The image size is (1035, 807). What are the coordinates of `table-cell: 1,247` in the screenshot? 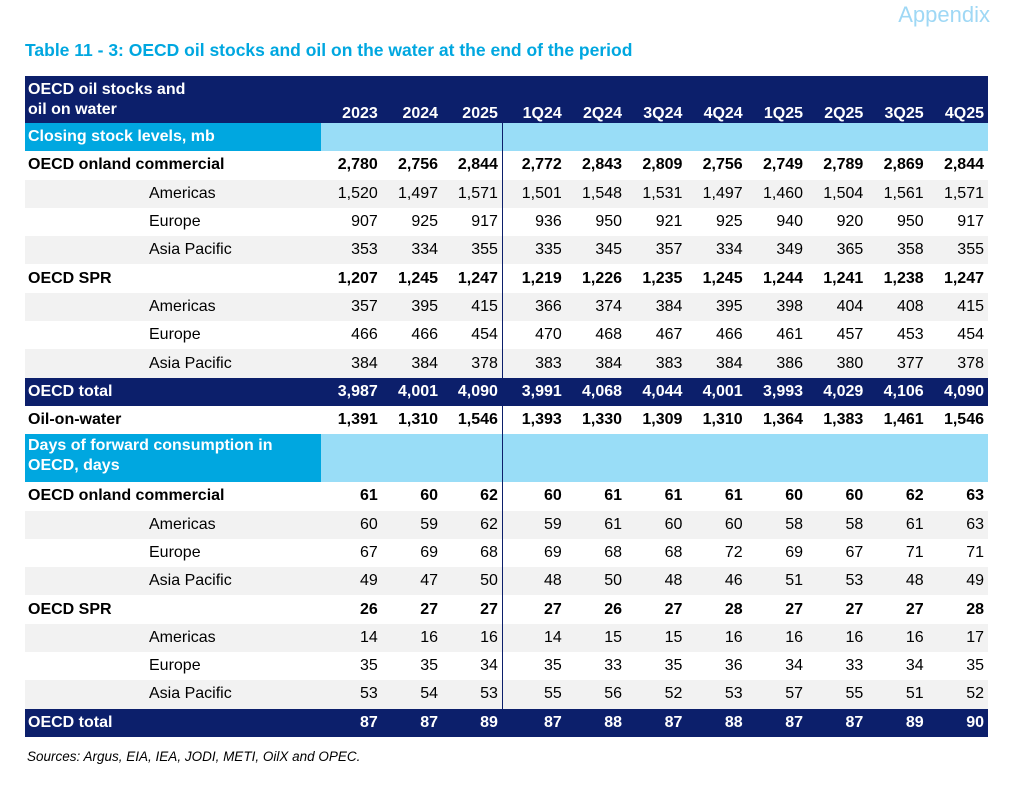 It's located at (963, 278).